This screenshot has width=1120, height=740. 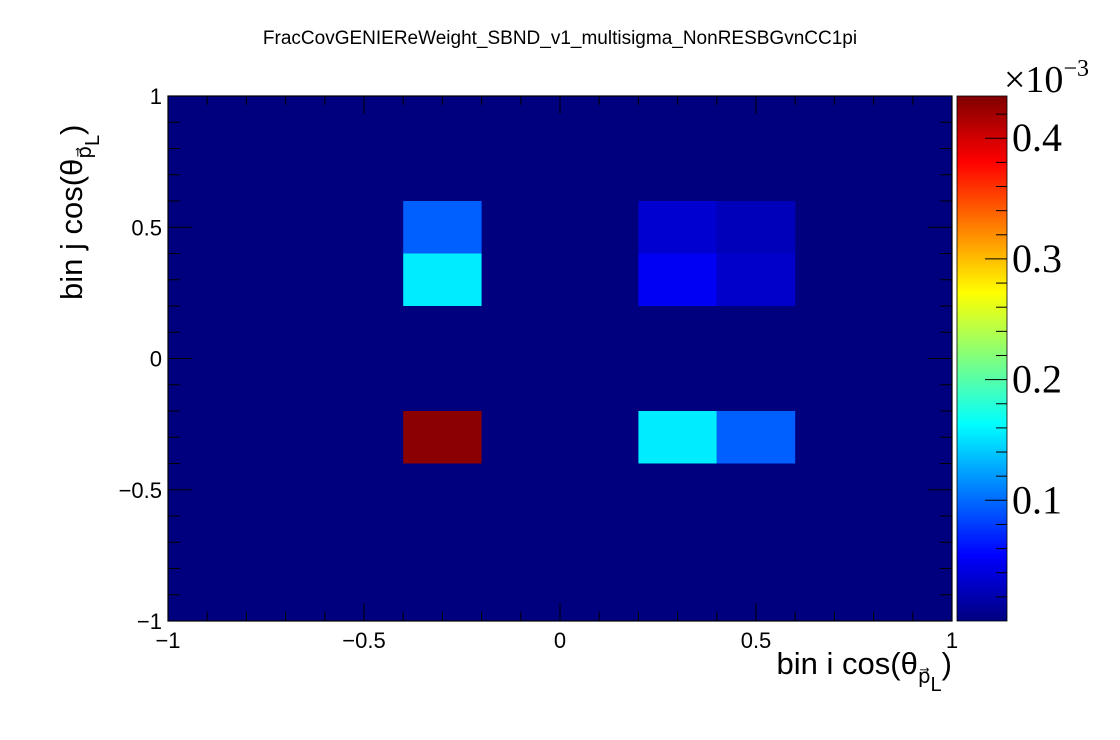 I want to click on x-tick-label: −0.5, so click(x=363, y=640).